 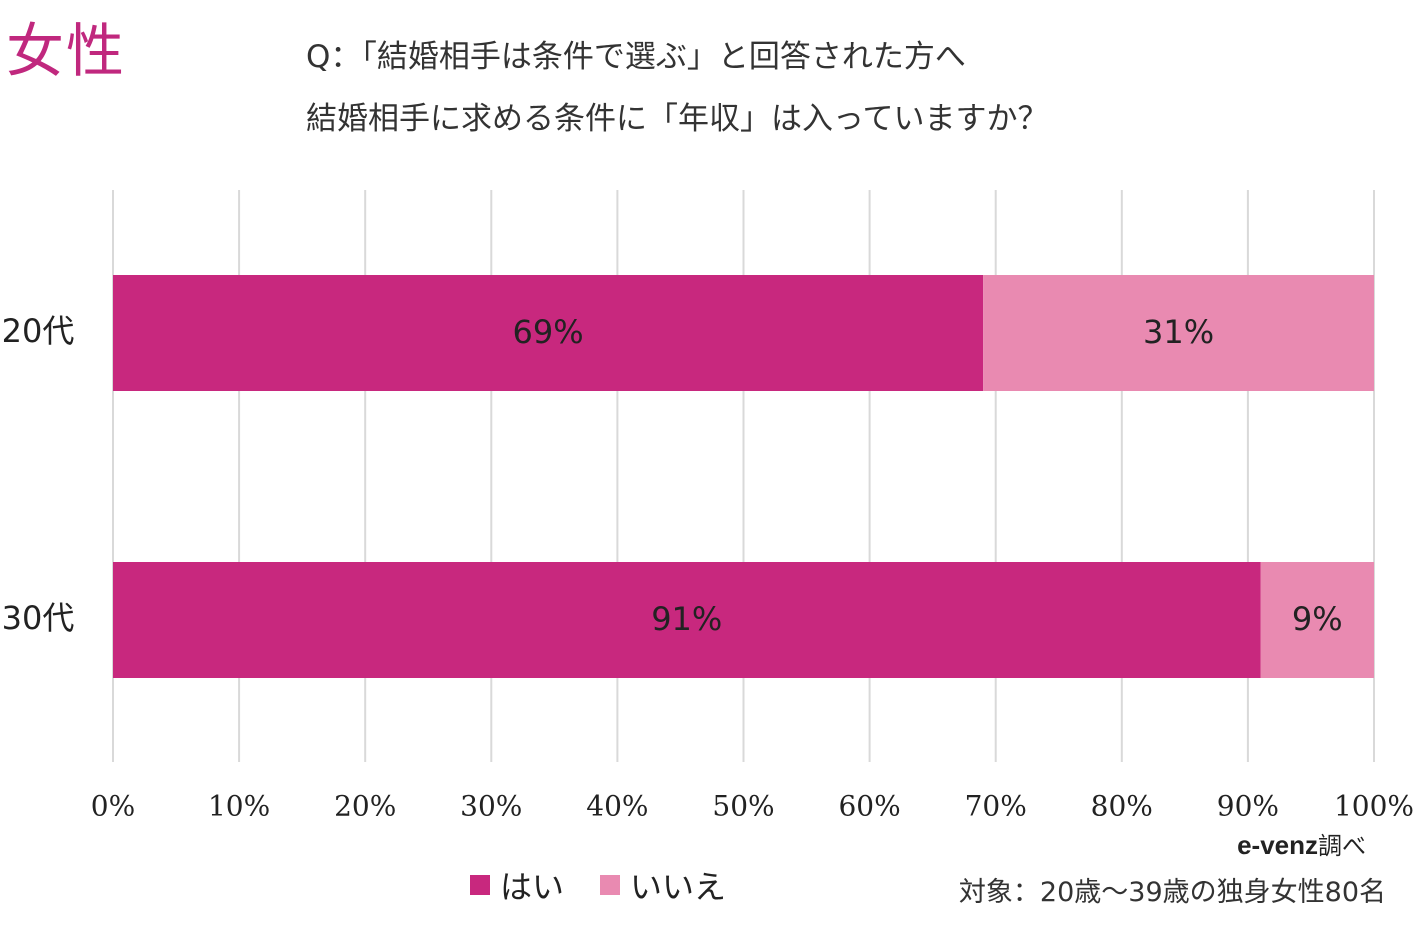 I want to click on x-tick-label: 20%, so click(x=365, y=806).